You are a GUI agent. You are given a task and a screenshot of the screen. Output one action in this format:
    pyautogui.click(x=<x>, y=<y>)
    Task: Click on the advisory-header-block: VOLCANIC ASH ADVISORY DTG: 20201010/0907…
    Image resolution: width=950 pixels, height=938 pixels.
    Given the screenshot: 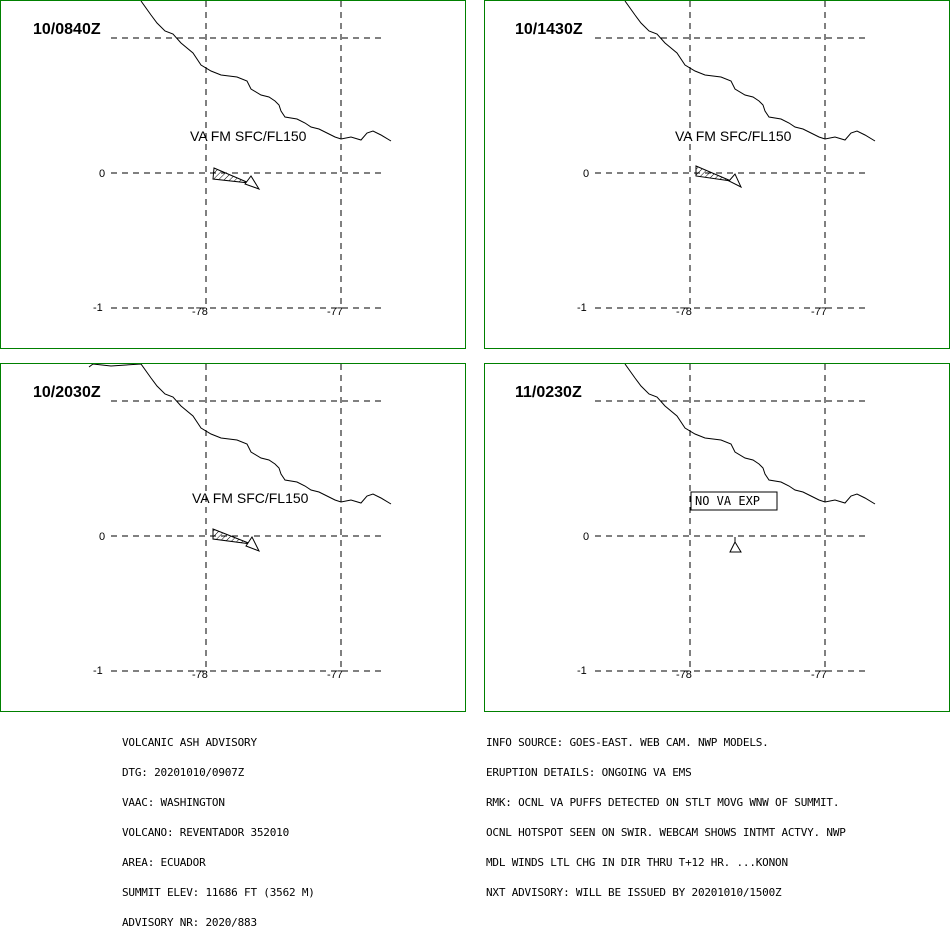 What is the action you would take?
    pyautogui.click(x=218, y=828)
    